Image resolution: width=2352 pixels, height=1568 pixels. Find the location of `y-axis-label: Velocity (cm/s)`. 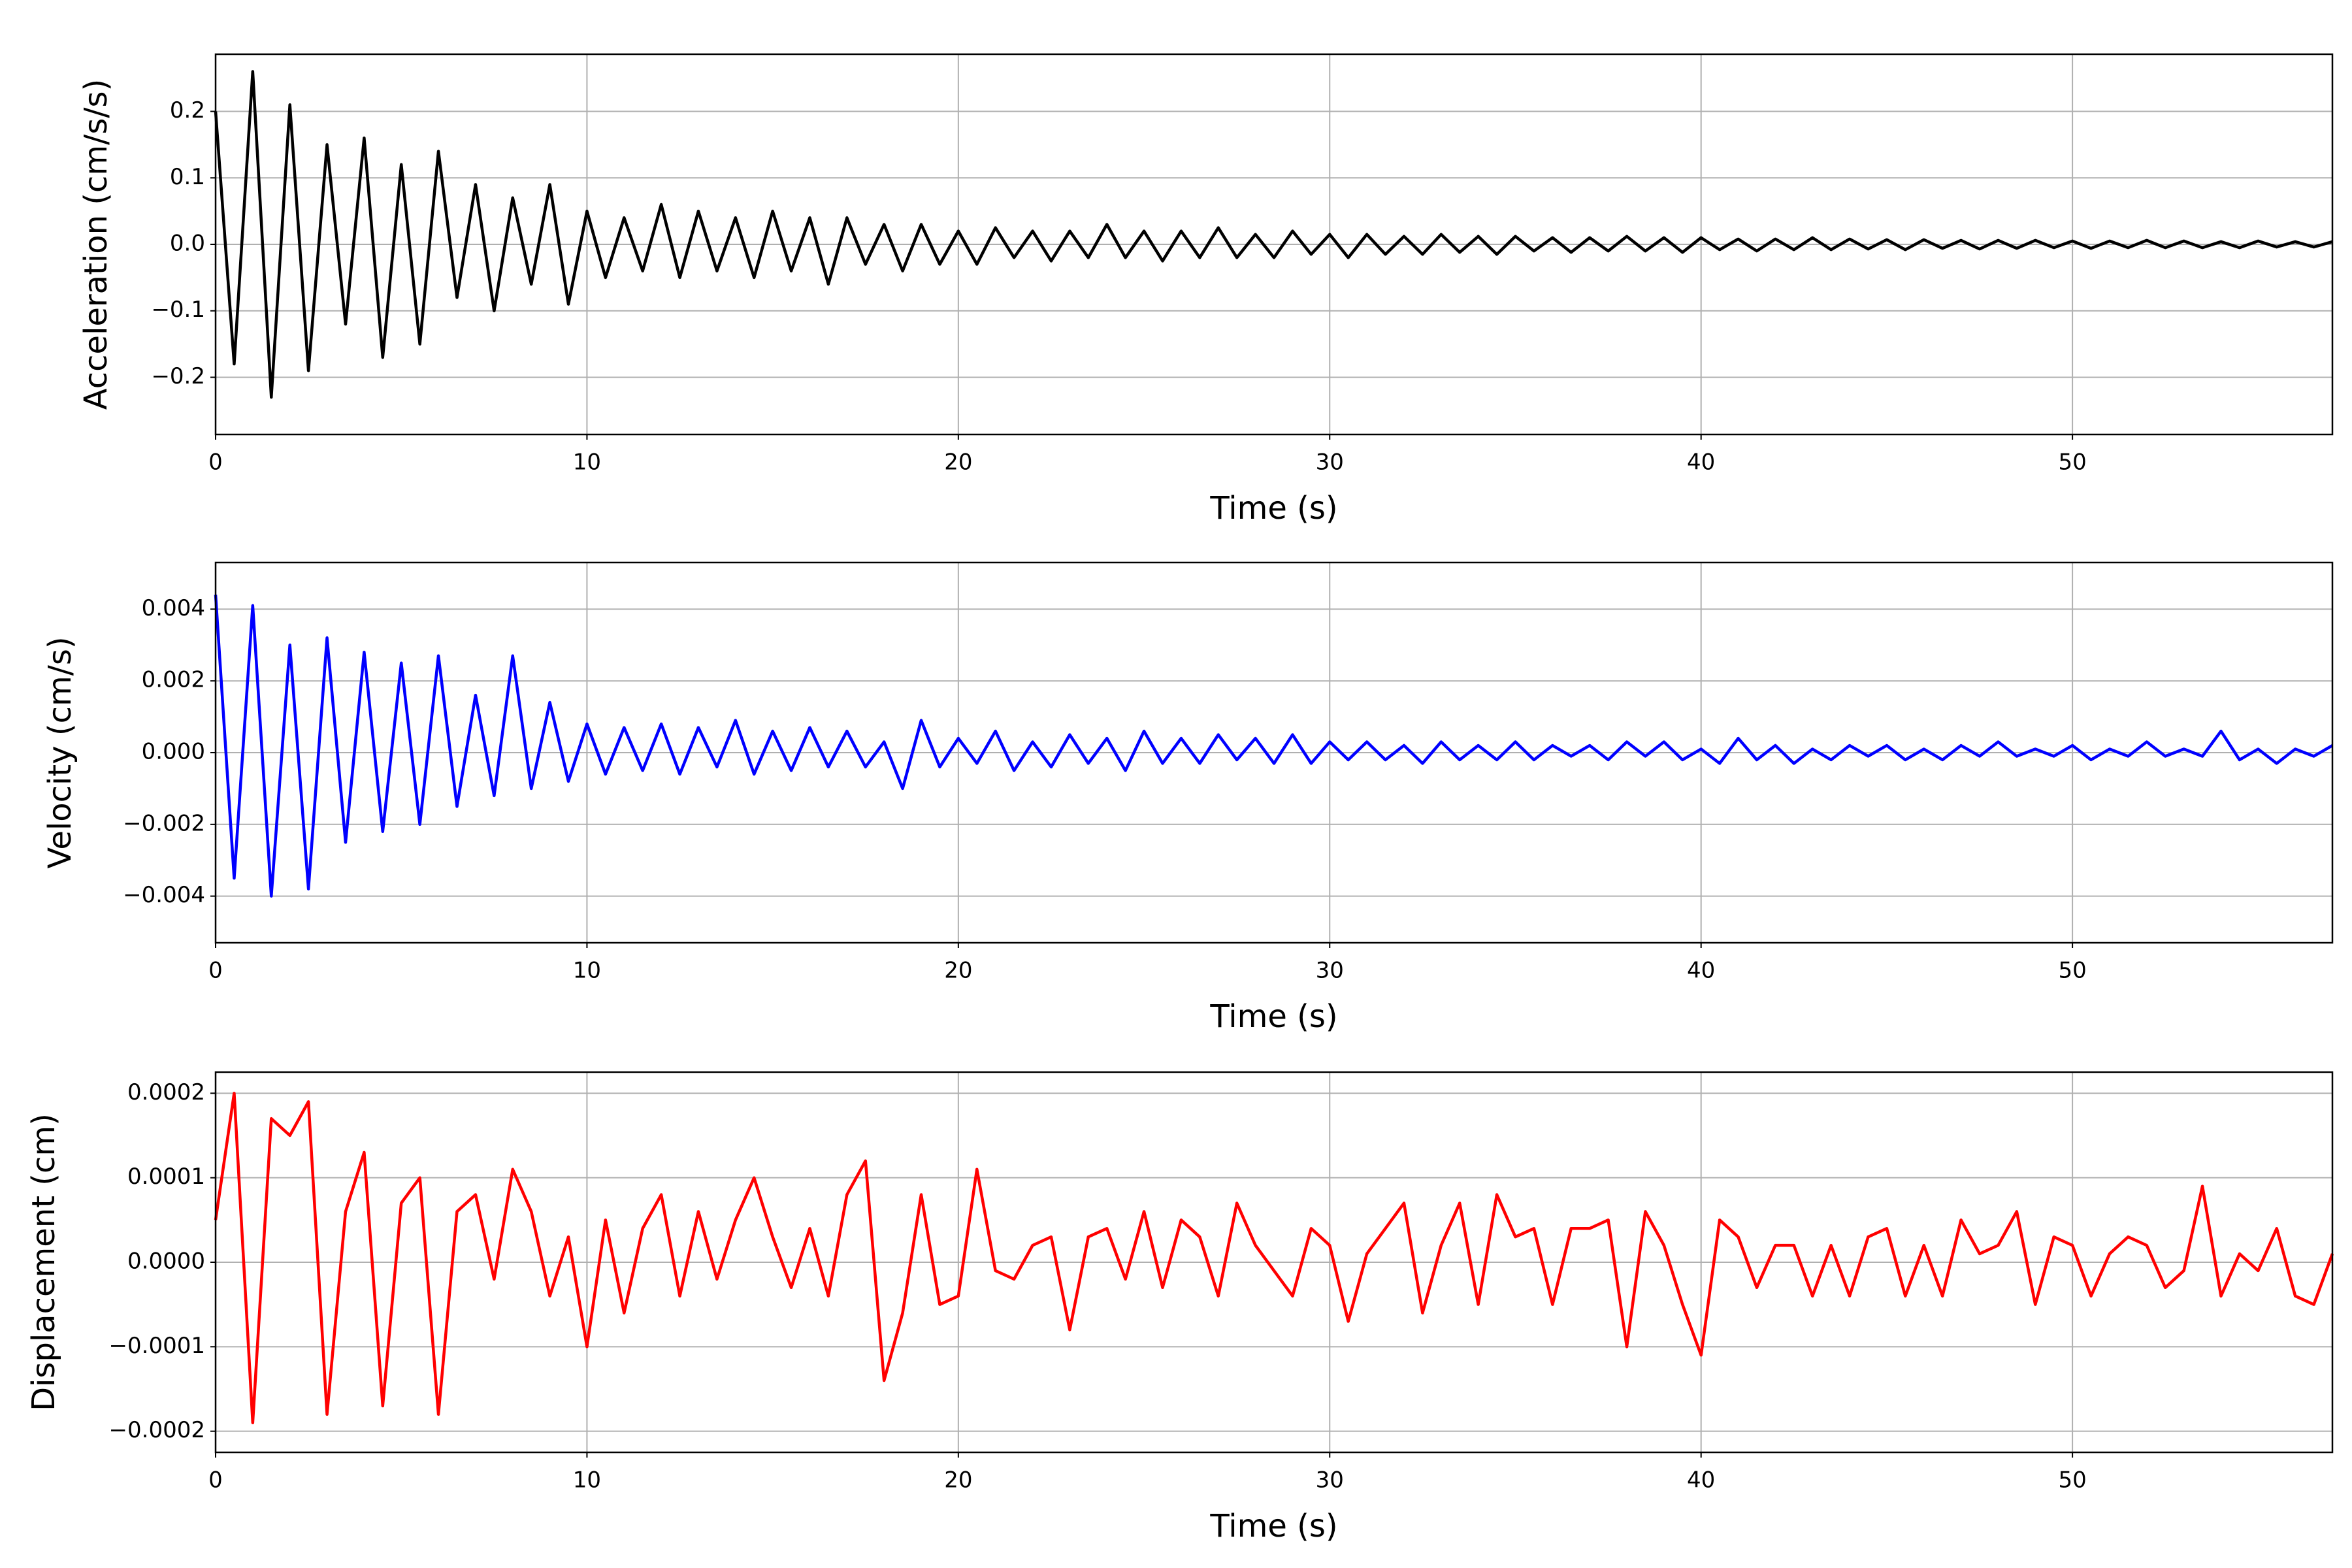

y-axis-label: Velocity (cm/s) is located at coordinates (60, 752).